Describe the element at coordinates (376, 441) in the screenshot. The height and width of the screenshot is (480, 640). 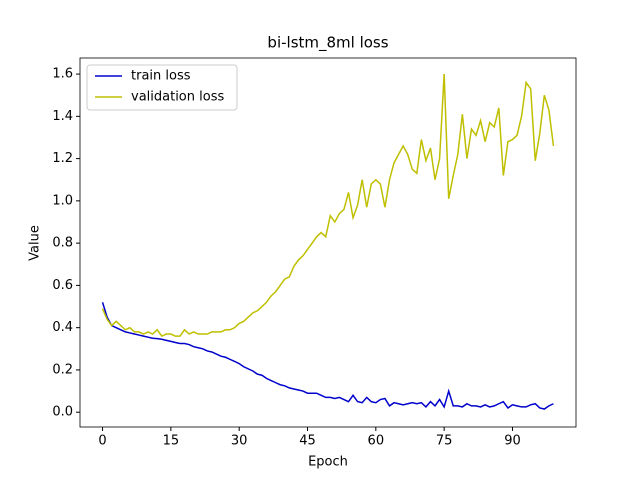
I see `x-tick-label: 60` at that location.